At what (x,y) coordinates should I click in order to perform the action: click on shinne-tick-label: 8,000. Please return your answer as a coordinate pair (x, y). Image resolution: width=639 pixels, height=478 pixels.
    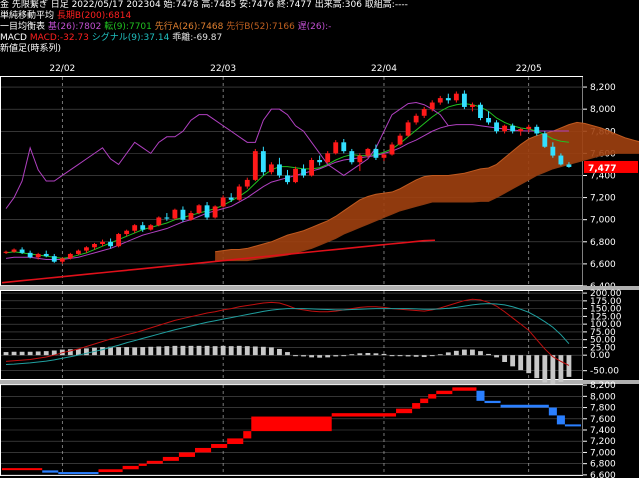
    Looking at the image, I should click on (603, 397).